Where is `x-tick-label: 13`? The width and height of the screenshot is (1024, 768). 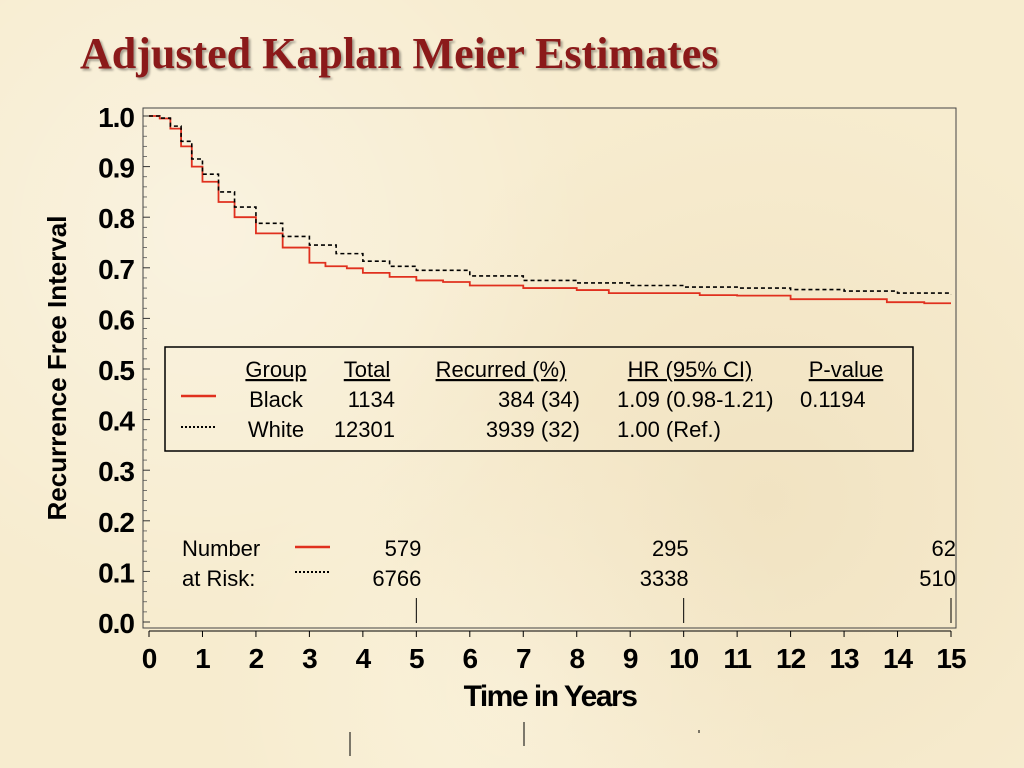
x-tick-label: 13 is located at coordinates (844, 658).